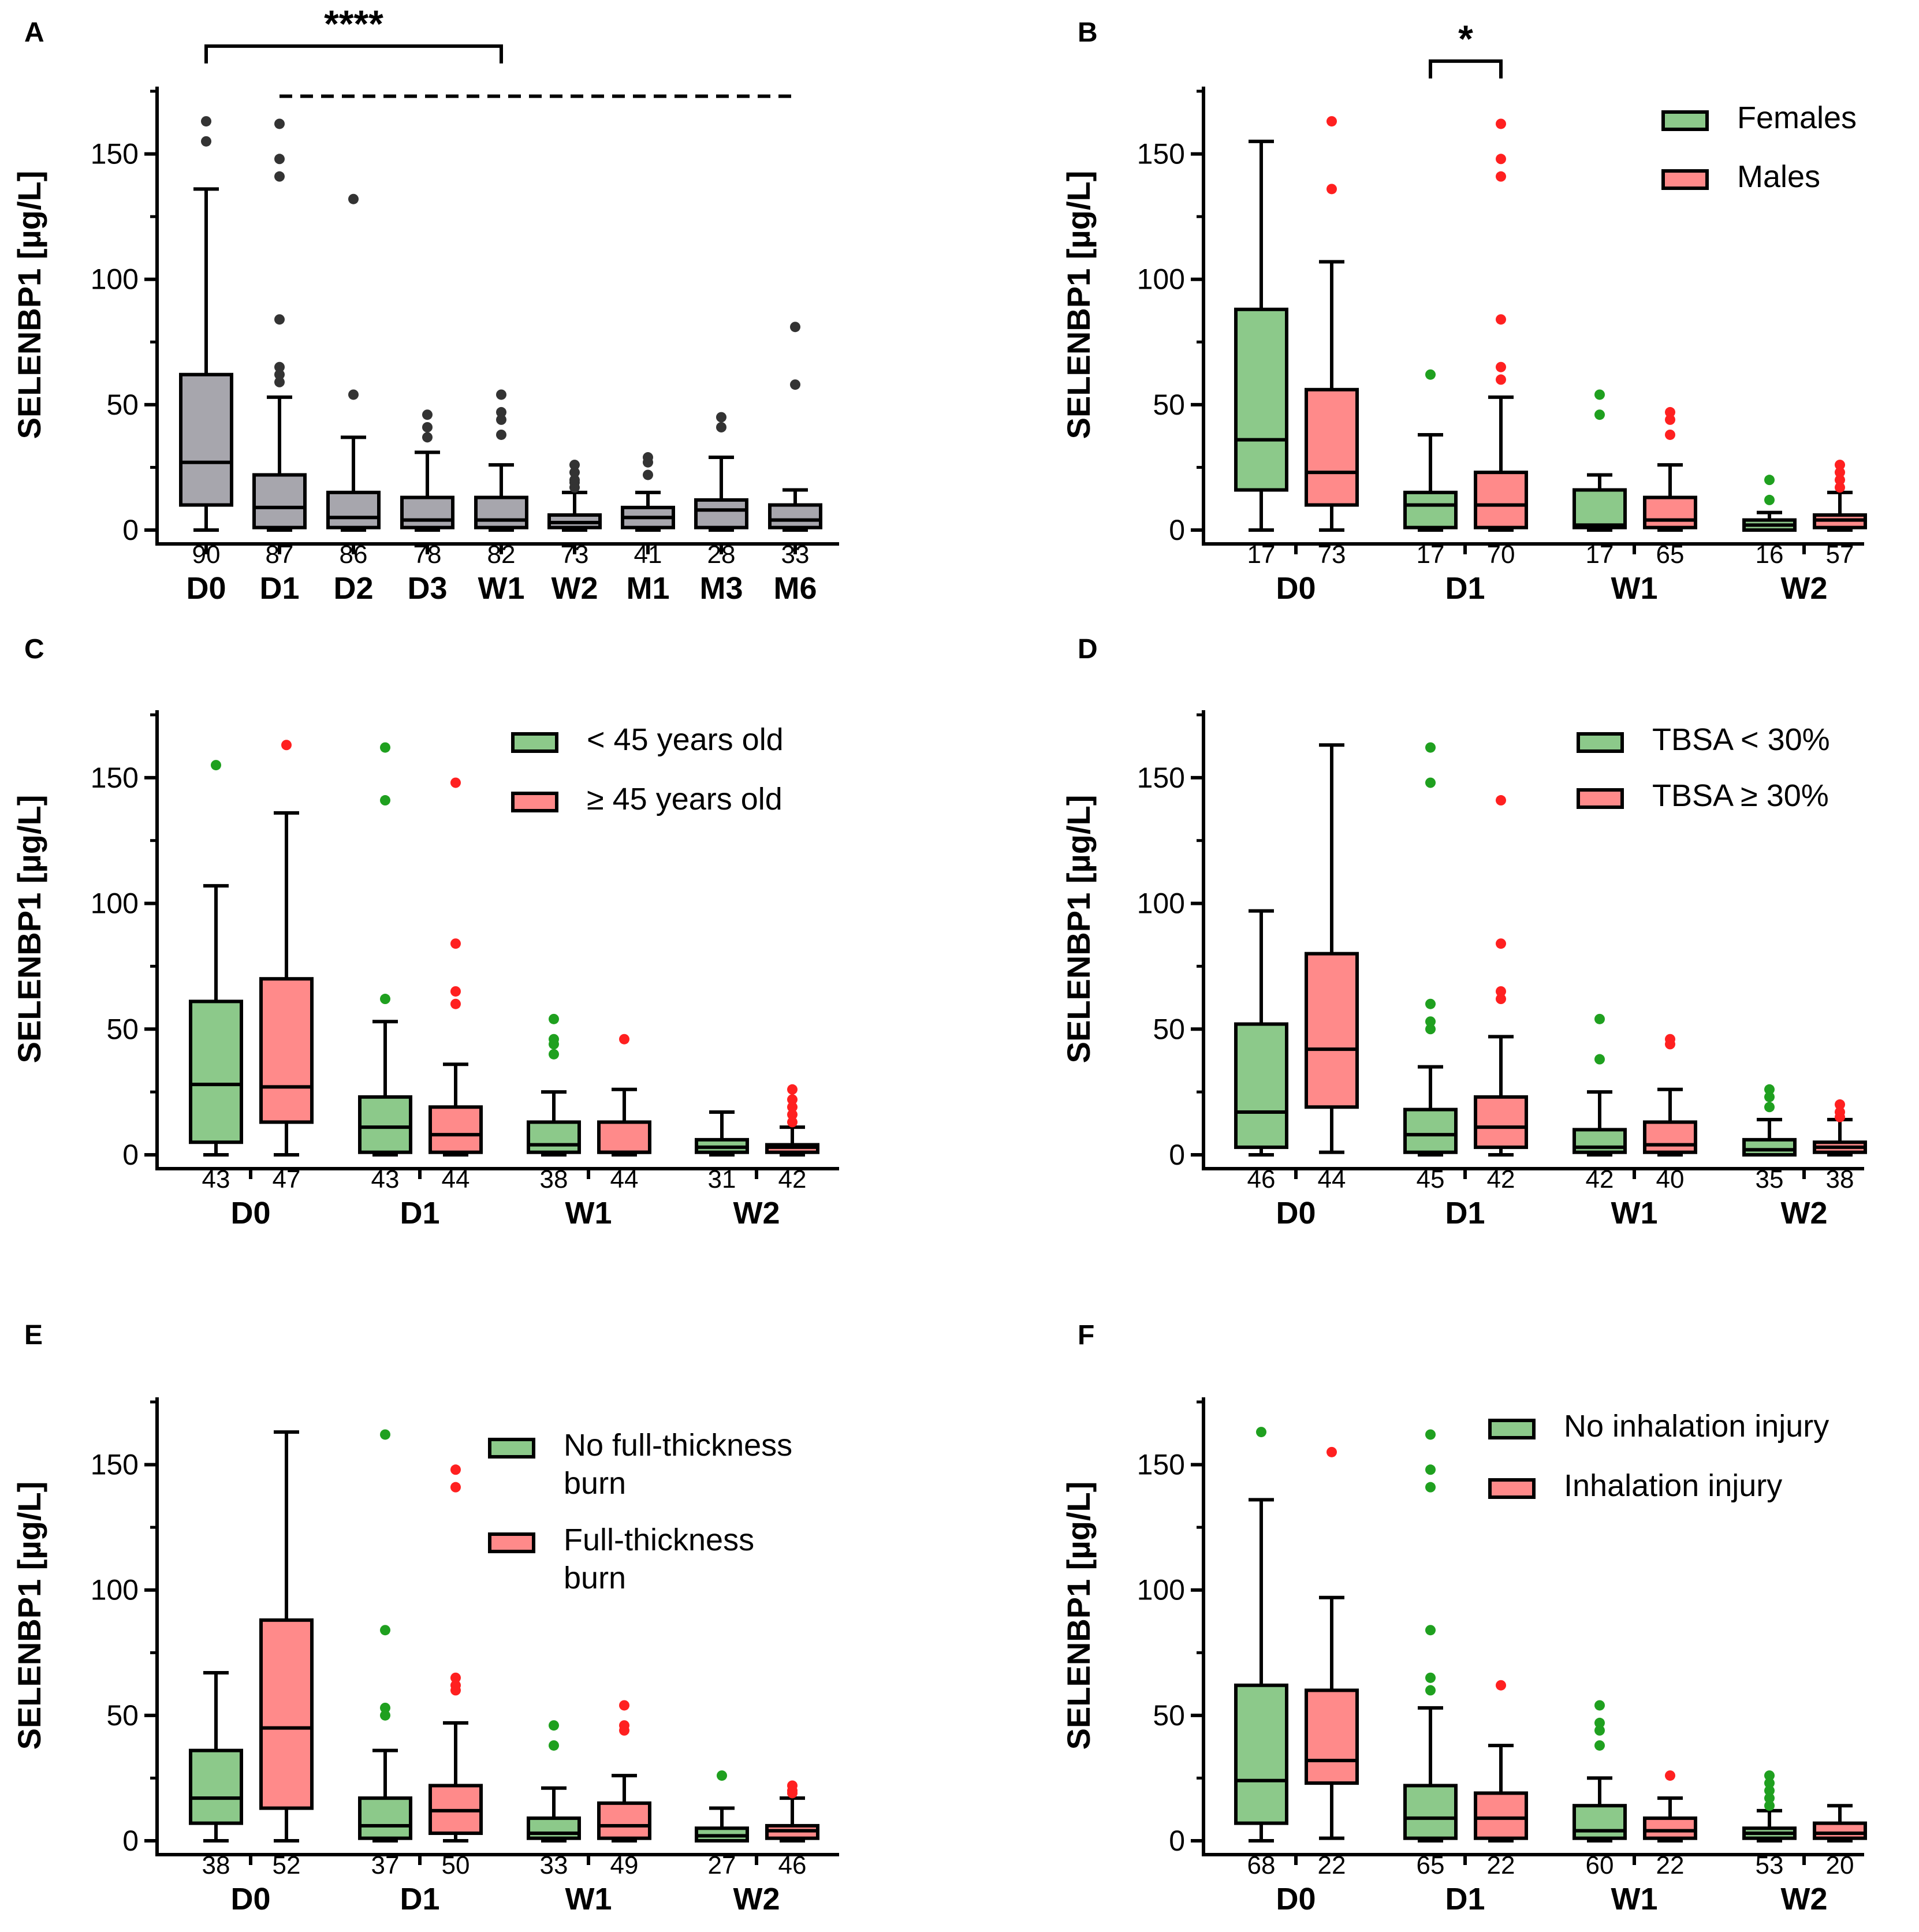 Image resolution: width=1919 pixels, height=1932 pixels. Describe the element at coordinates (1600, 1789) in the screenshot. I see `box-w1-s0: 60` at that location.